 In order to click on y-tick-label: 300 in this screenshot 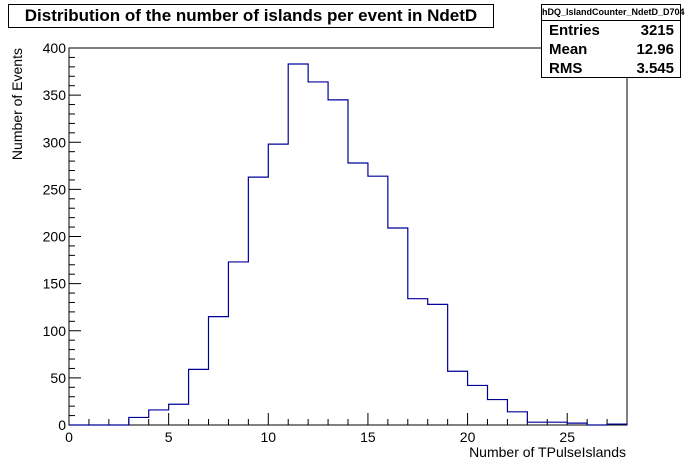, I will do `click(55, 142)`.